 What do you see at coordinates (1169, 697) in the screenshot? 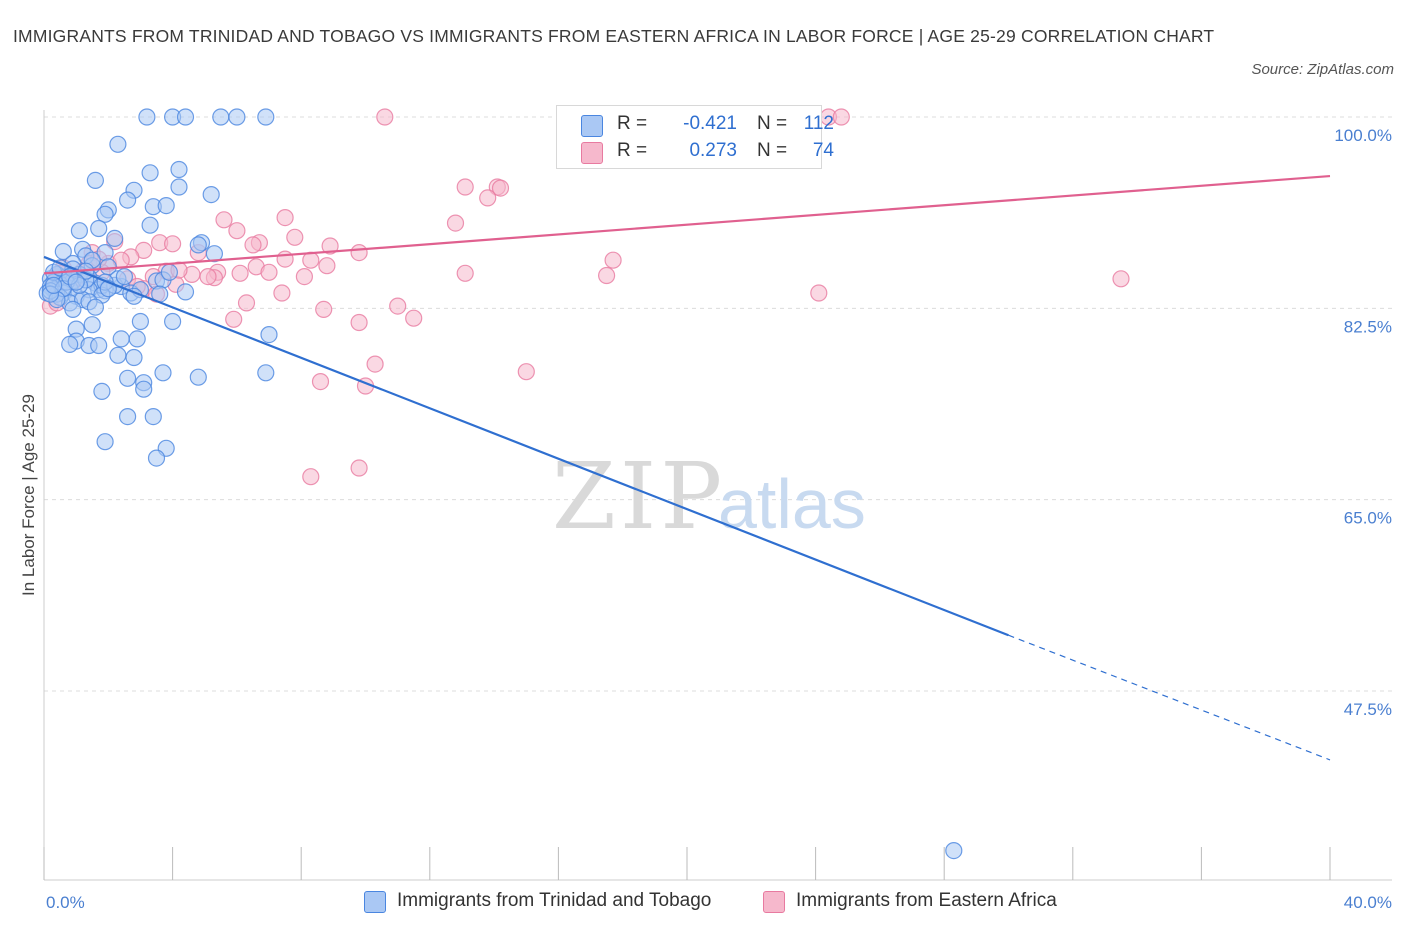
I see `trend-line-extension-trinidad` at bounding box center [1169, 697].